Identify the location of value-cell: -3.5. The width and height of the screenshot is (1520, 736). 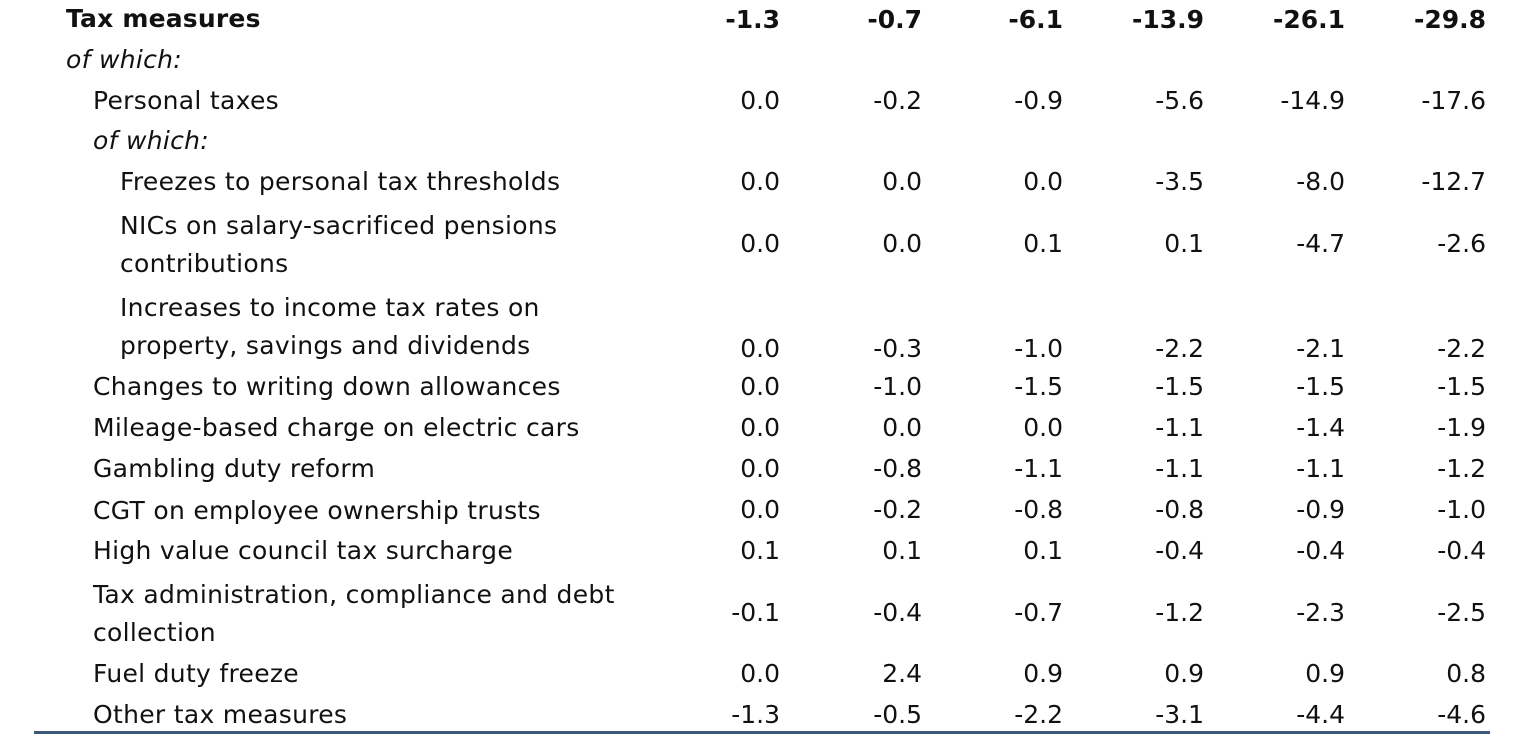
(1179, 181).